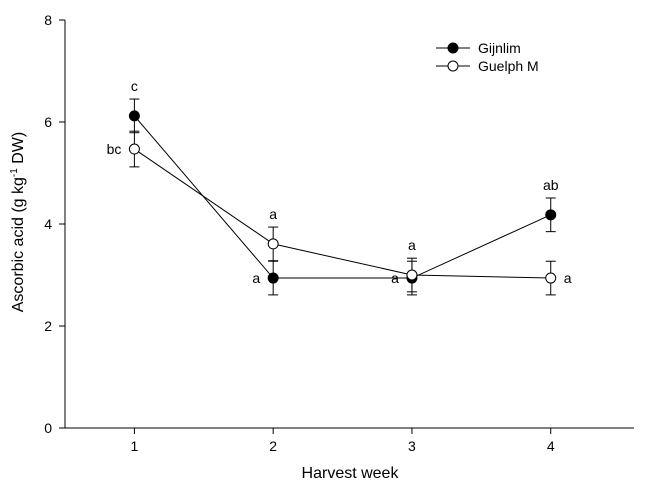  What do you see at coordinates (48, 224) in the screenshot?
I see `y-tick-label: 4` at bounding box center [48, 224].